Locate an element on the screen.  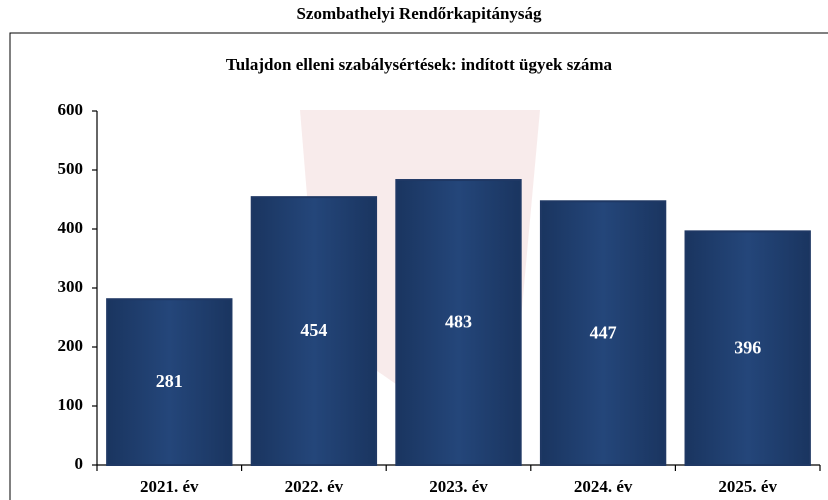
x-tick-label: 2023. év is located at coordinates (458, 486).